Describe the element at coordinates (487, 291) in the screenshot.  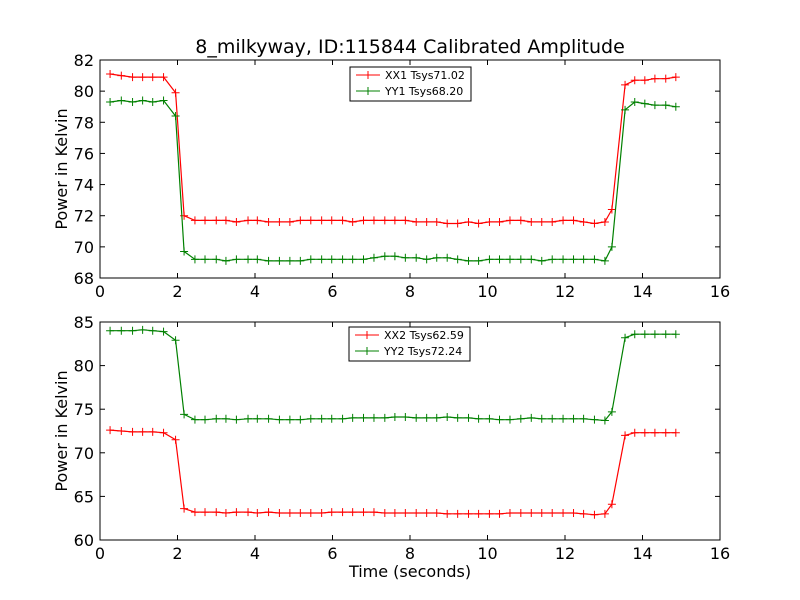
I see `x-tick-label: 10` at that location.